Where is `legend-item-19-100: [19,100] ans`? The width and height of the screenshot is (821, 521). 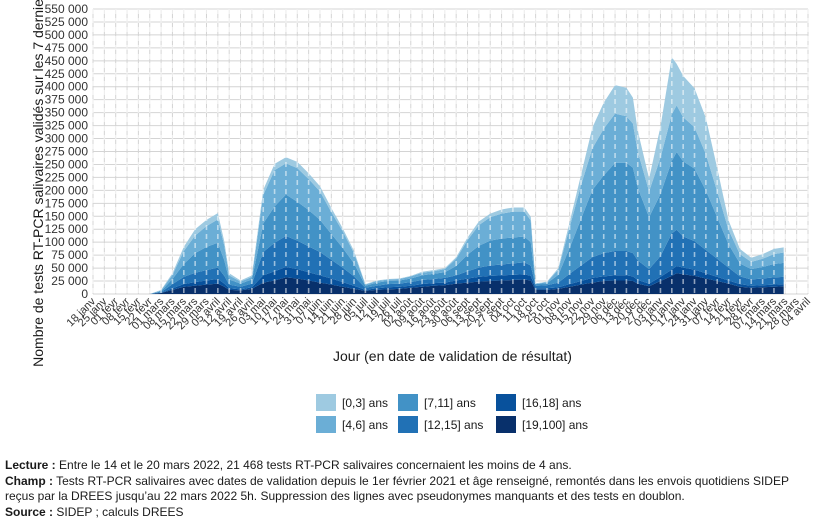 legend-item-19-100: [19,100] ans is located at coordinates (542, 424).